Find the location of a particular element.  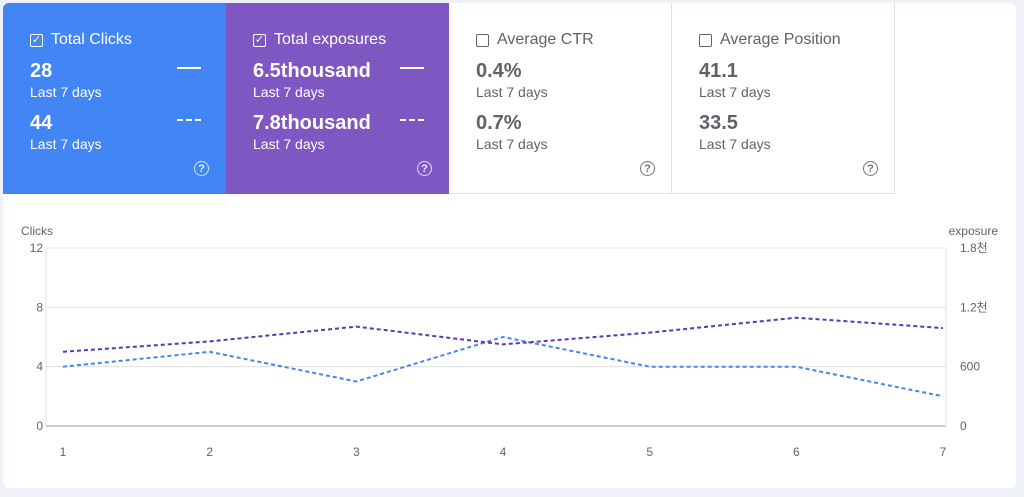

x-tick-label: 1 is located at coordinates (63, 452).